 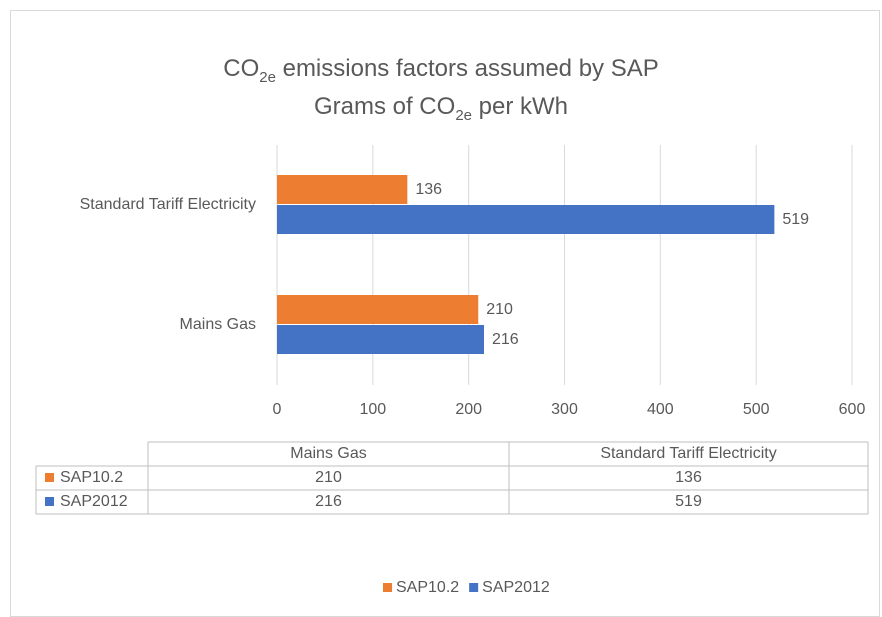 I want to click on y-tick-label: Mains Gas, so click(x=218, y=324).